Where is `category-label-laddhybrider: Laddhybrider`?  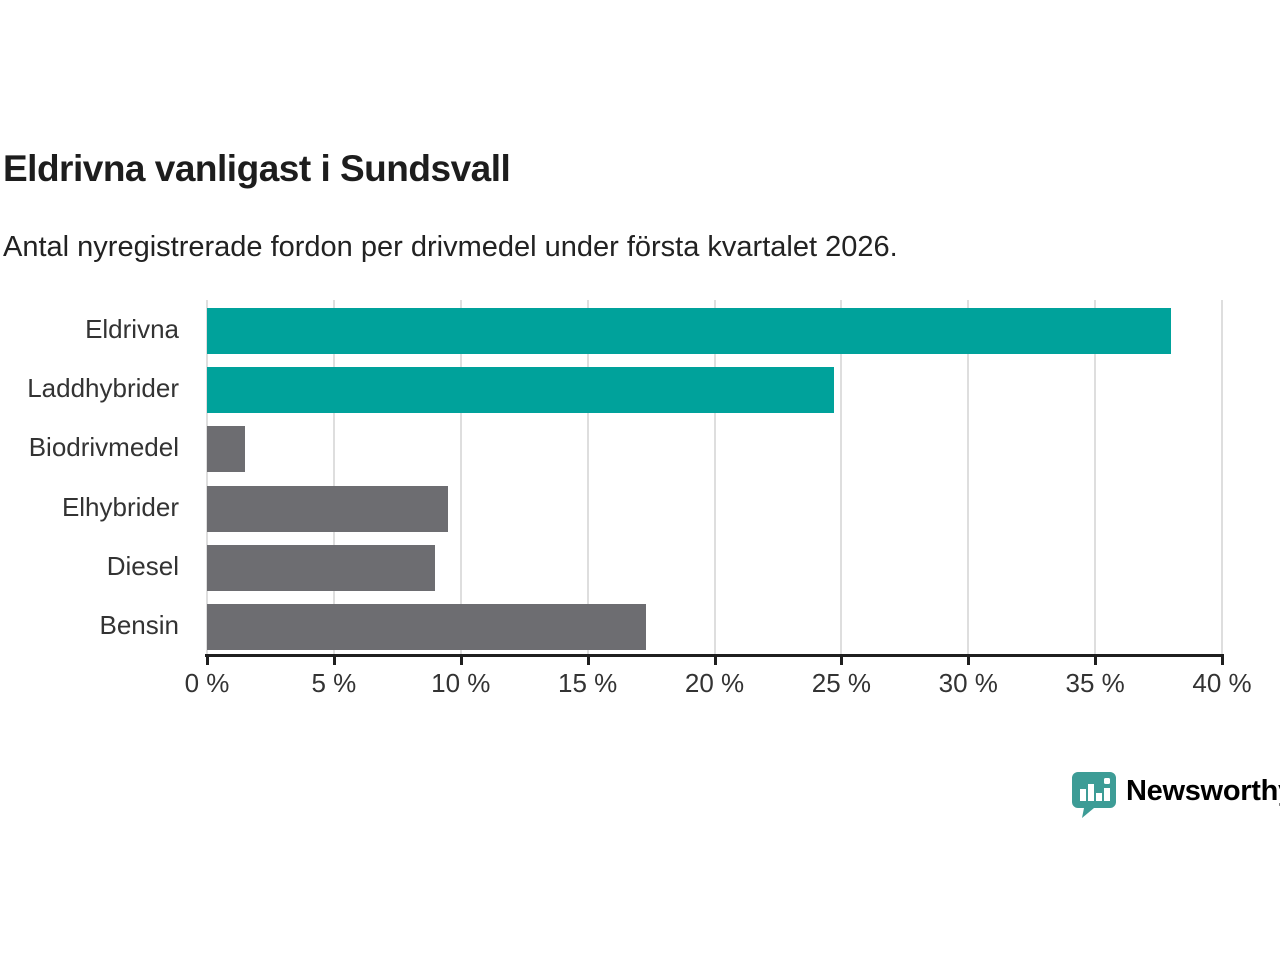
category-label-laddhybrider: Laddhybrider is located at coordinates (103, 388).